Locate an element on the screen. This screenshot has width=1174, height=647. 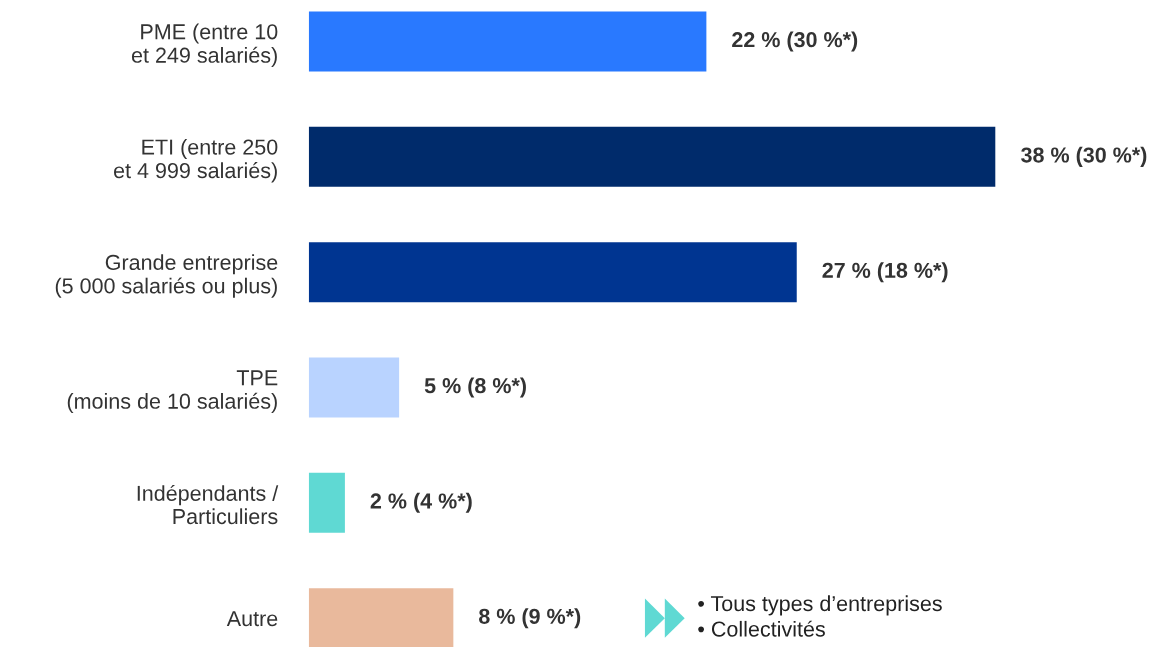
data-label: 8 % (9 %*) is located at coordinates (530, 618).